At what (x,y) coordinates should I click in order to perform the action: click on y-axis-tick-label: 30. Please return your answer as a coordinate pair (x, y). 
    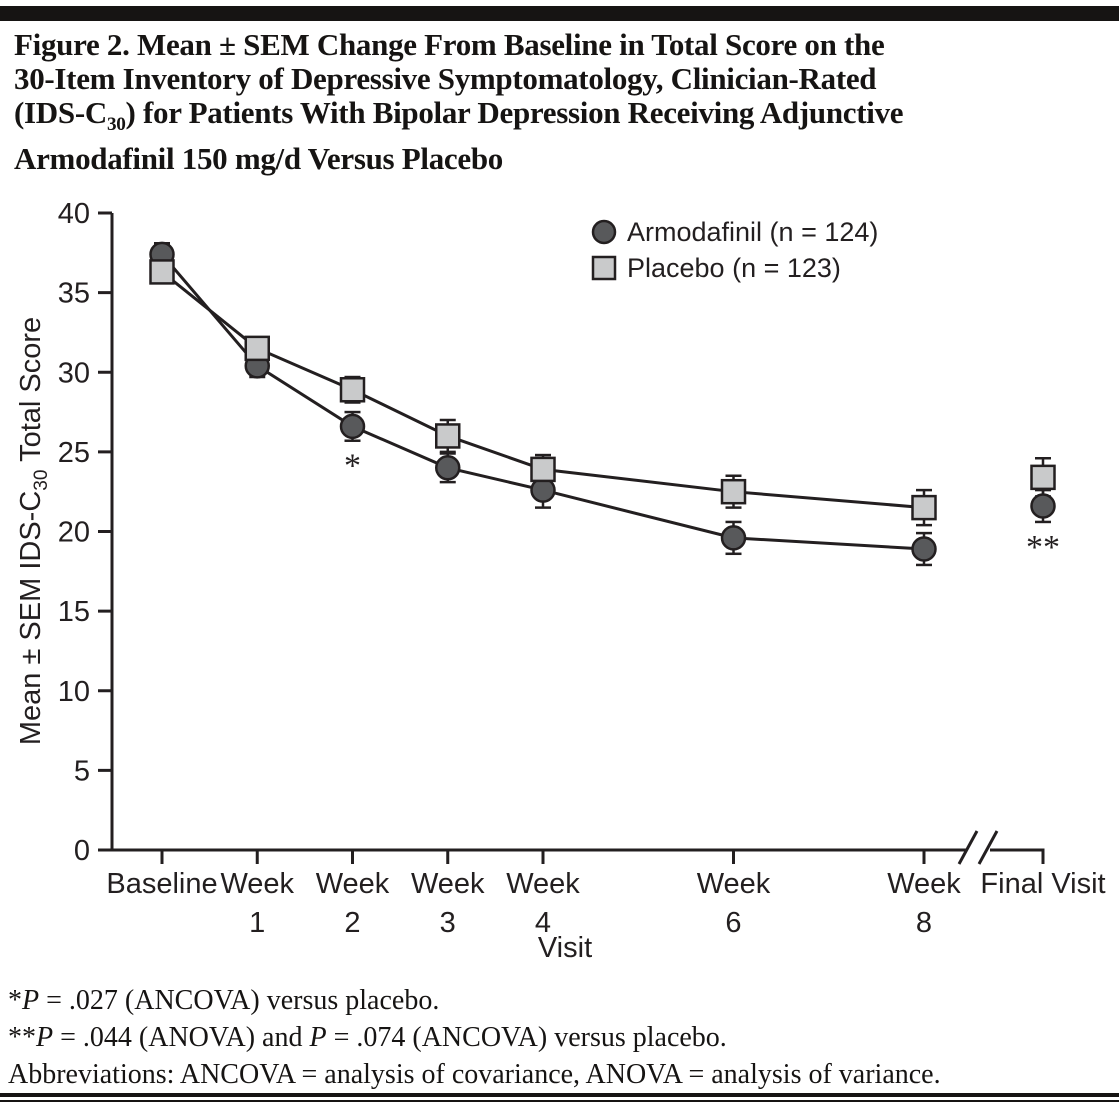
    Looking at the image, I should click on (74, 373).